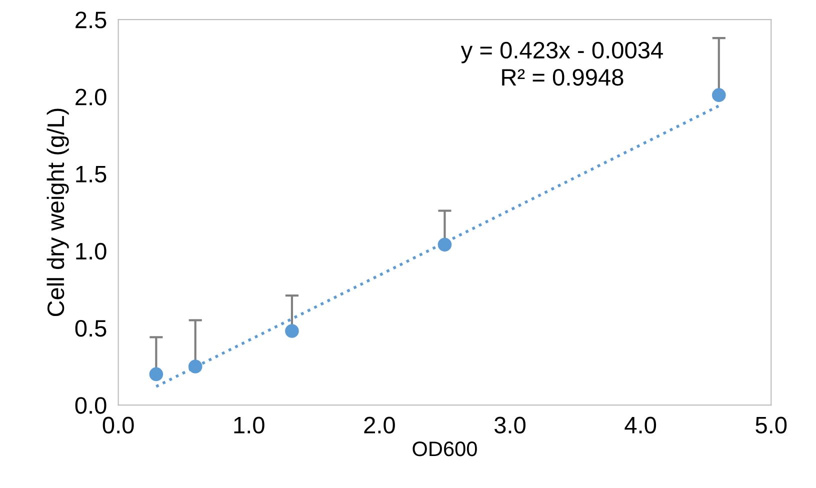  Describe the element at coordinates (90, 328) in the screenshot. I see `y-tick-label: 0.5` at that location.